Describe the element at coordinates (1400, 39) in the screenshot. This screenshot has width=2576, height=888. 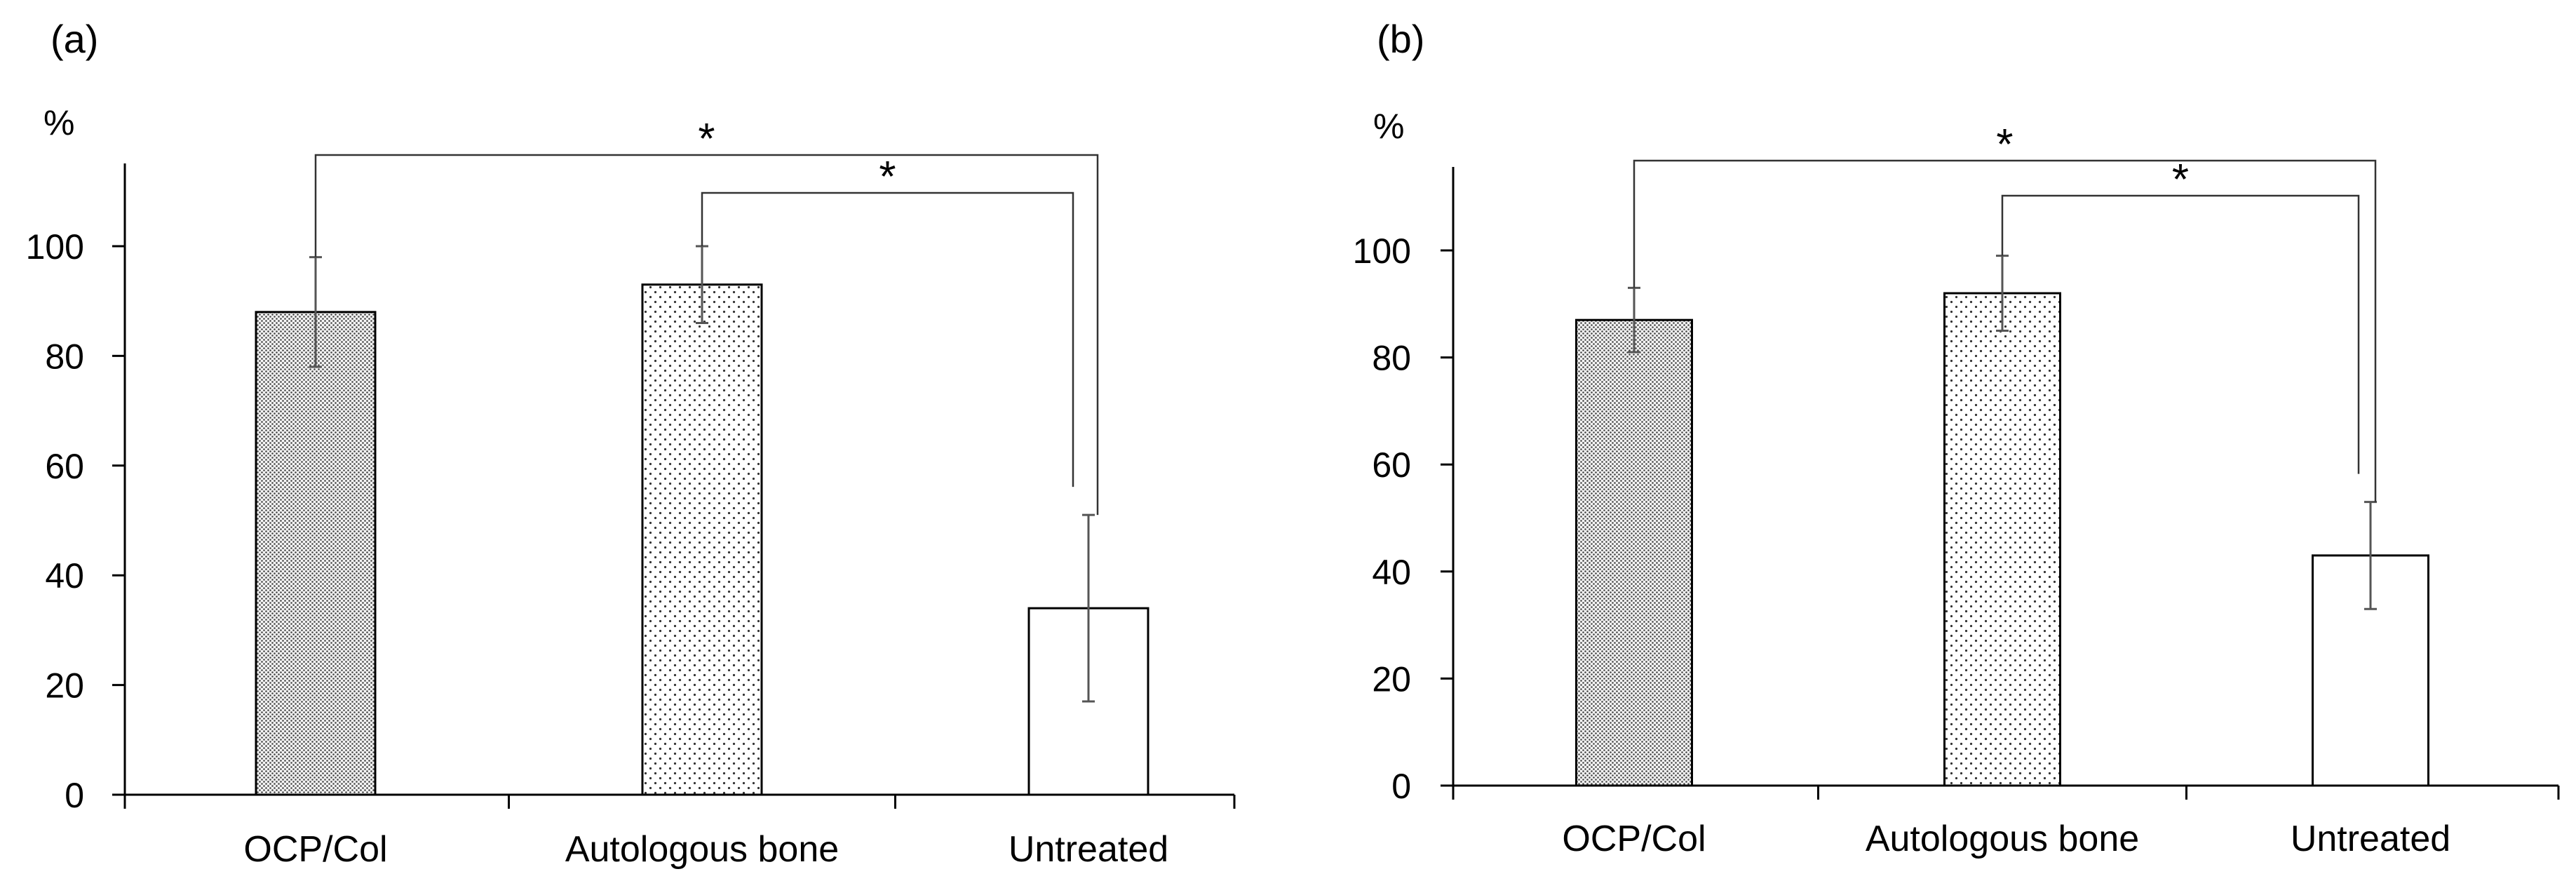
I see `panel-label-b: (b)` at that location.